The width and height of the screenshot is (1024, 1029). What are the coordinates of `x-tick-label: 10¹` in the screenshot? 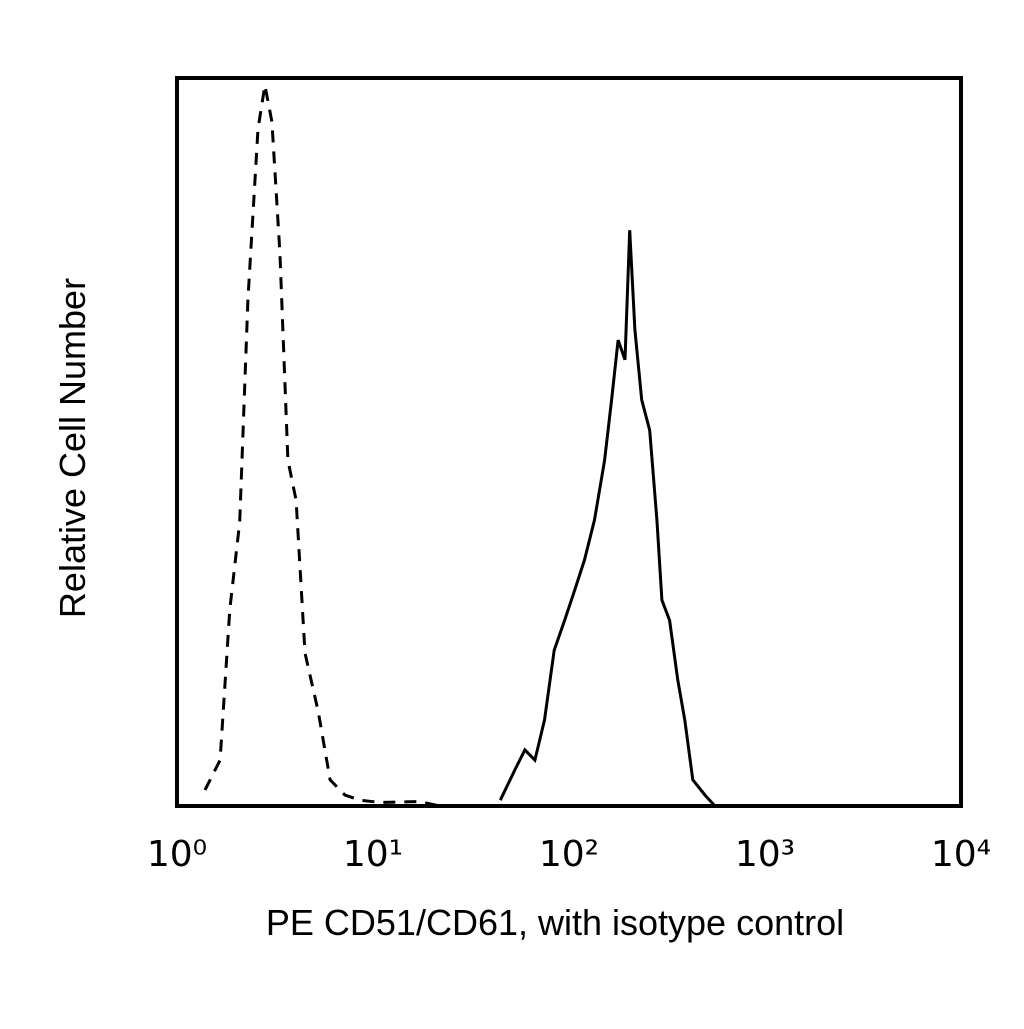 It's located at (373, 854).